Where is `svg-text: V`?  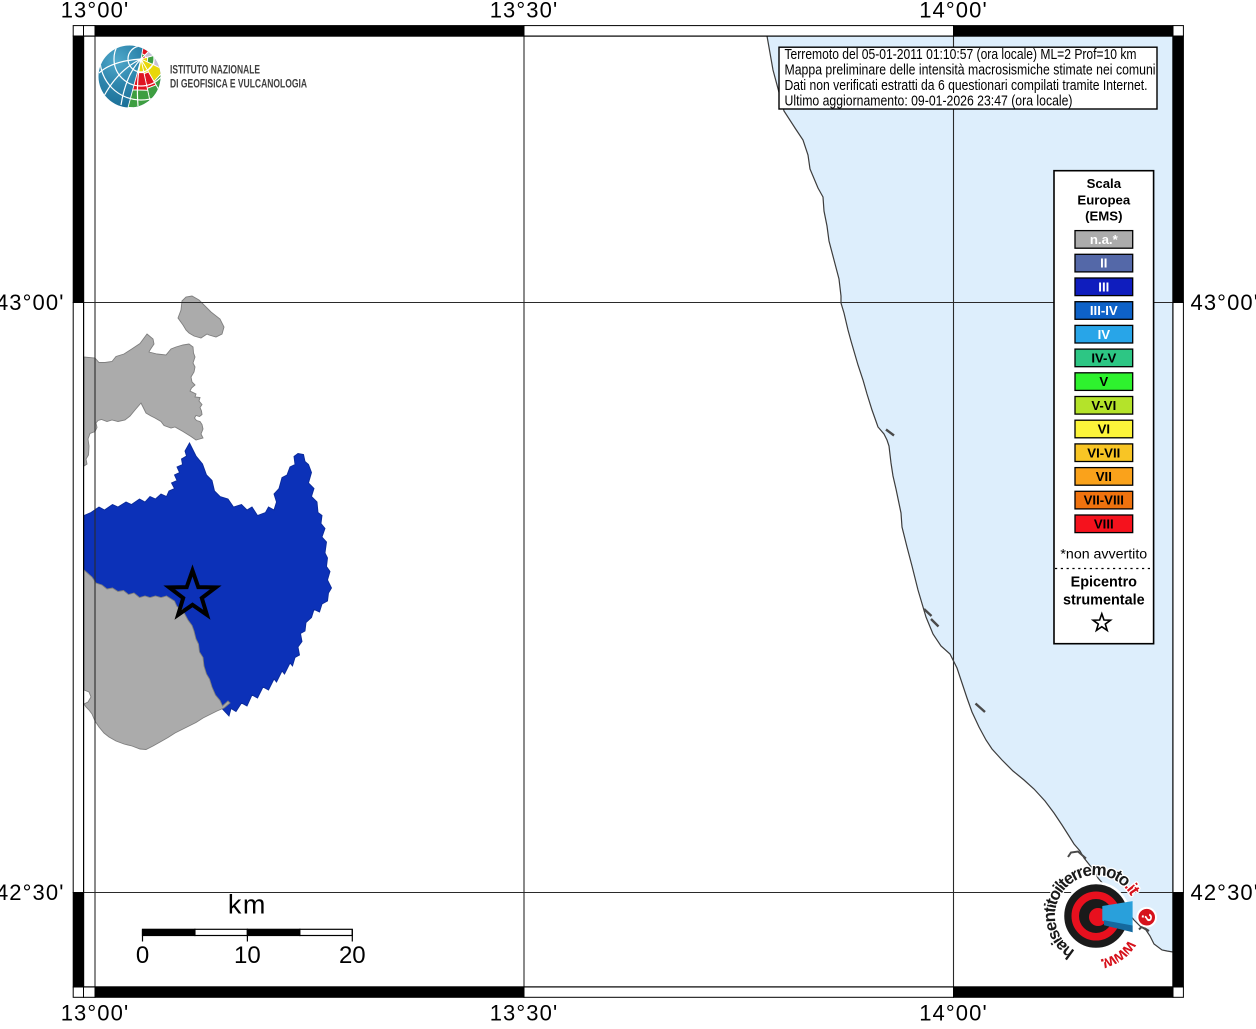
svg-text: V is located at coordinates (1103, 381).